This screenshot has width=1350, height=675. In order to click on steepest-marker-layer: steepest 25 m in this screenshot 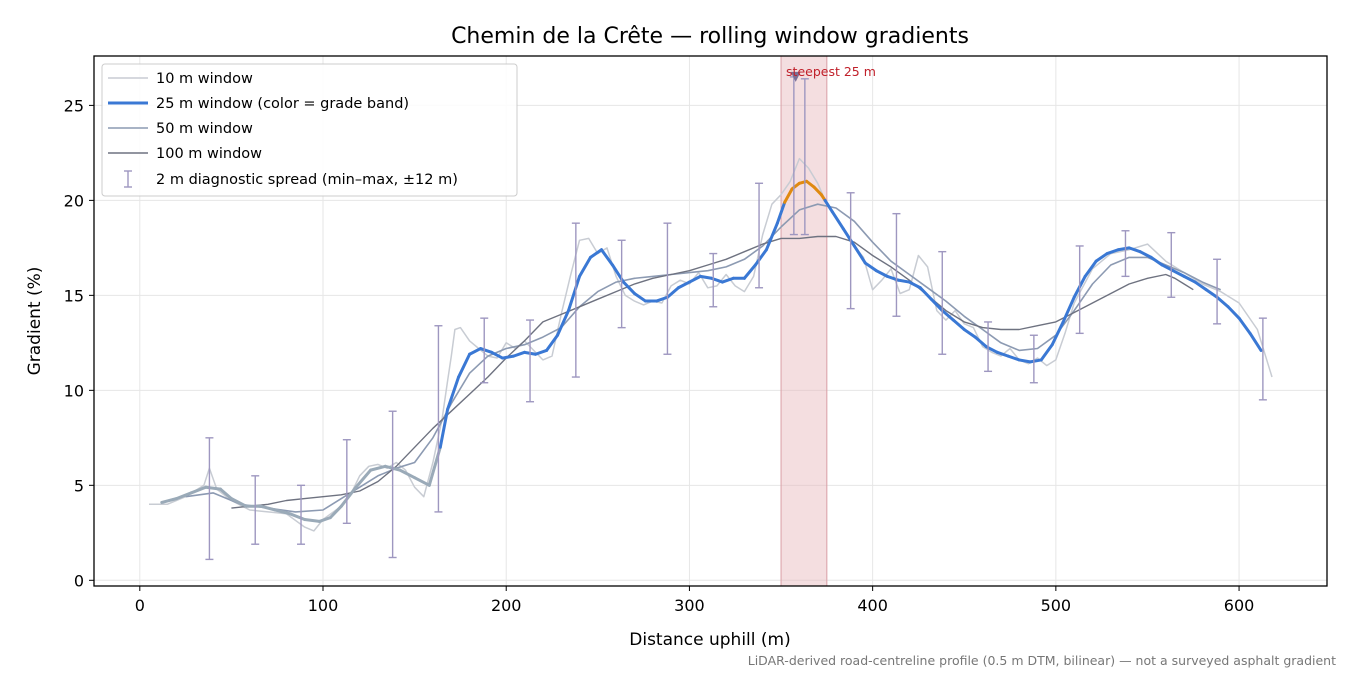, I will do `click(831, 73)`.